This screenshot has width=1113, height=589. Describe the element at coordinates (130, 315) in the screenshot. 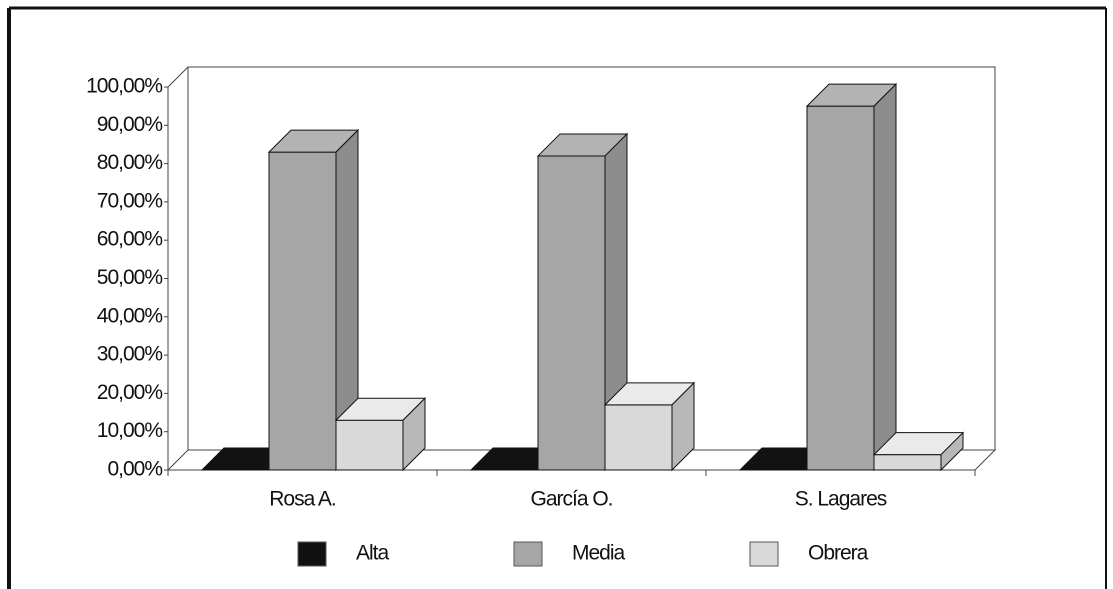

I see `y-tick-label: 40,00%` at that location.